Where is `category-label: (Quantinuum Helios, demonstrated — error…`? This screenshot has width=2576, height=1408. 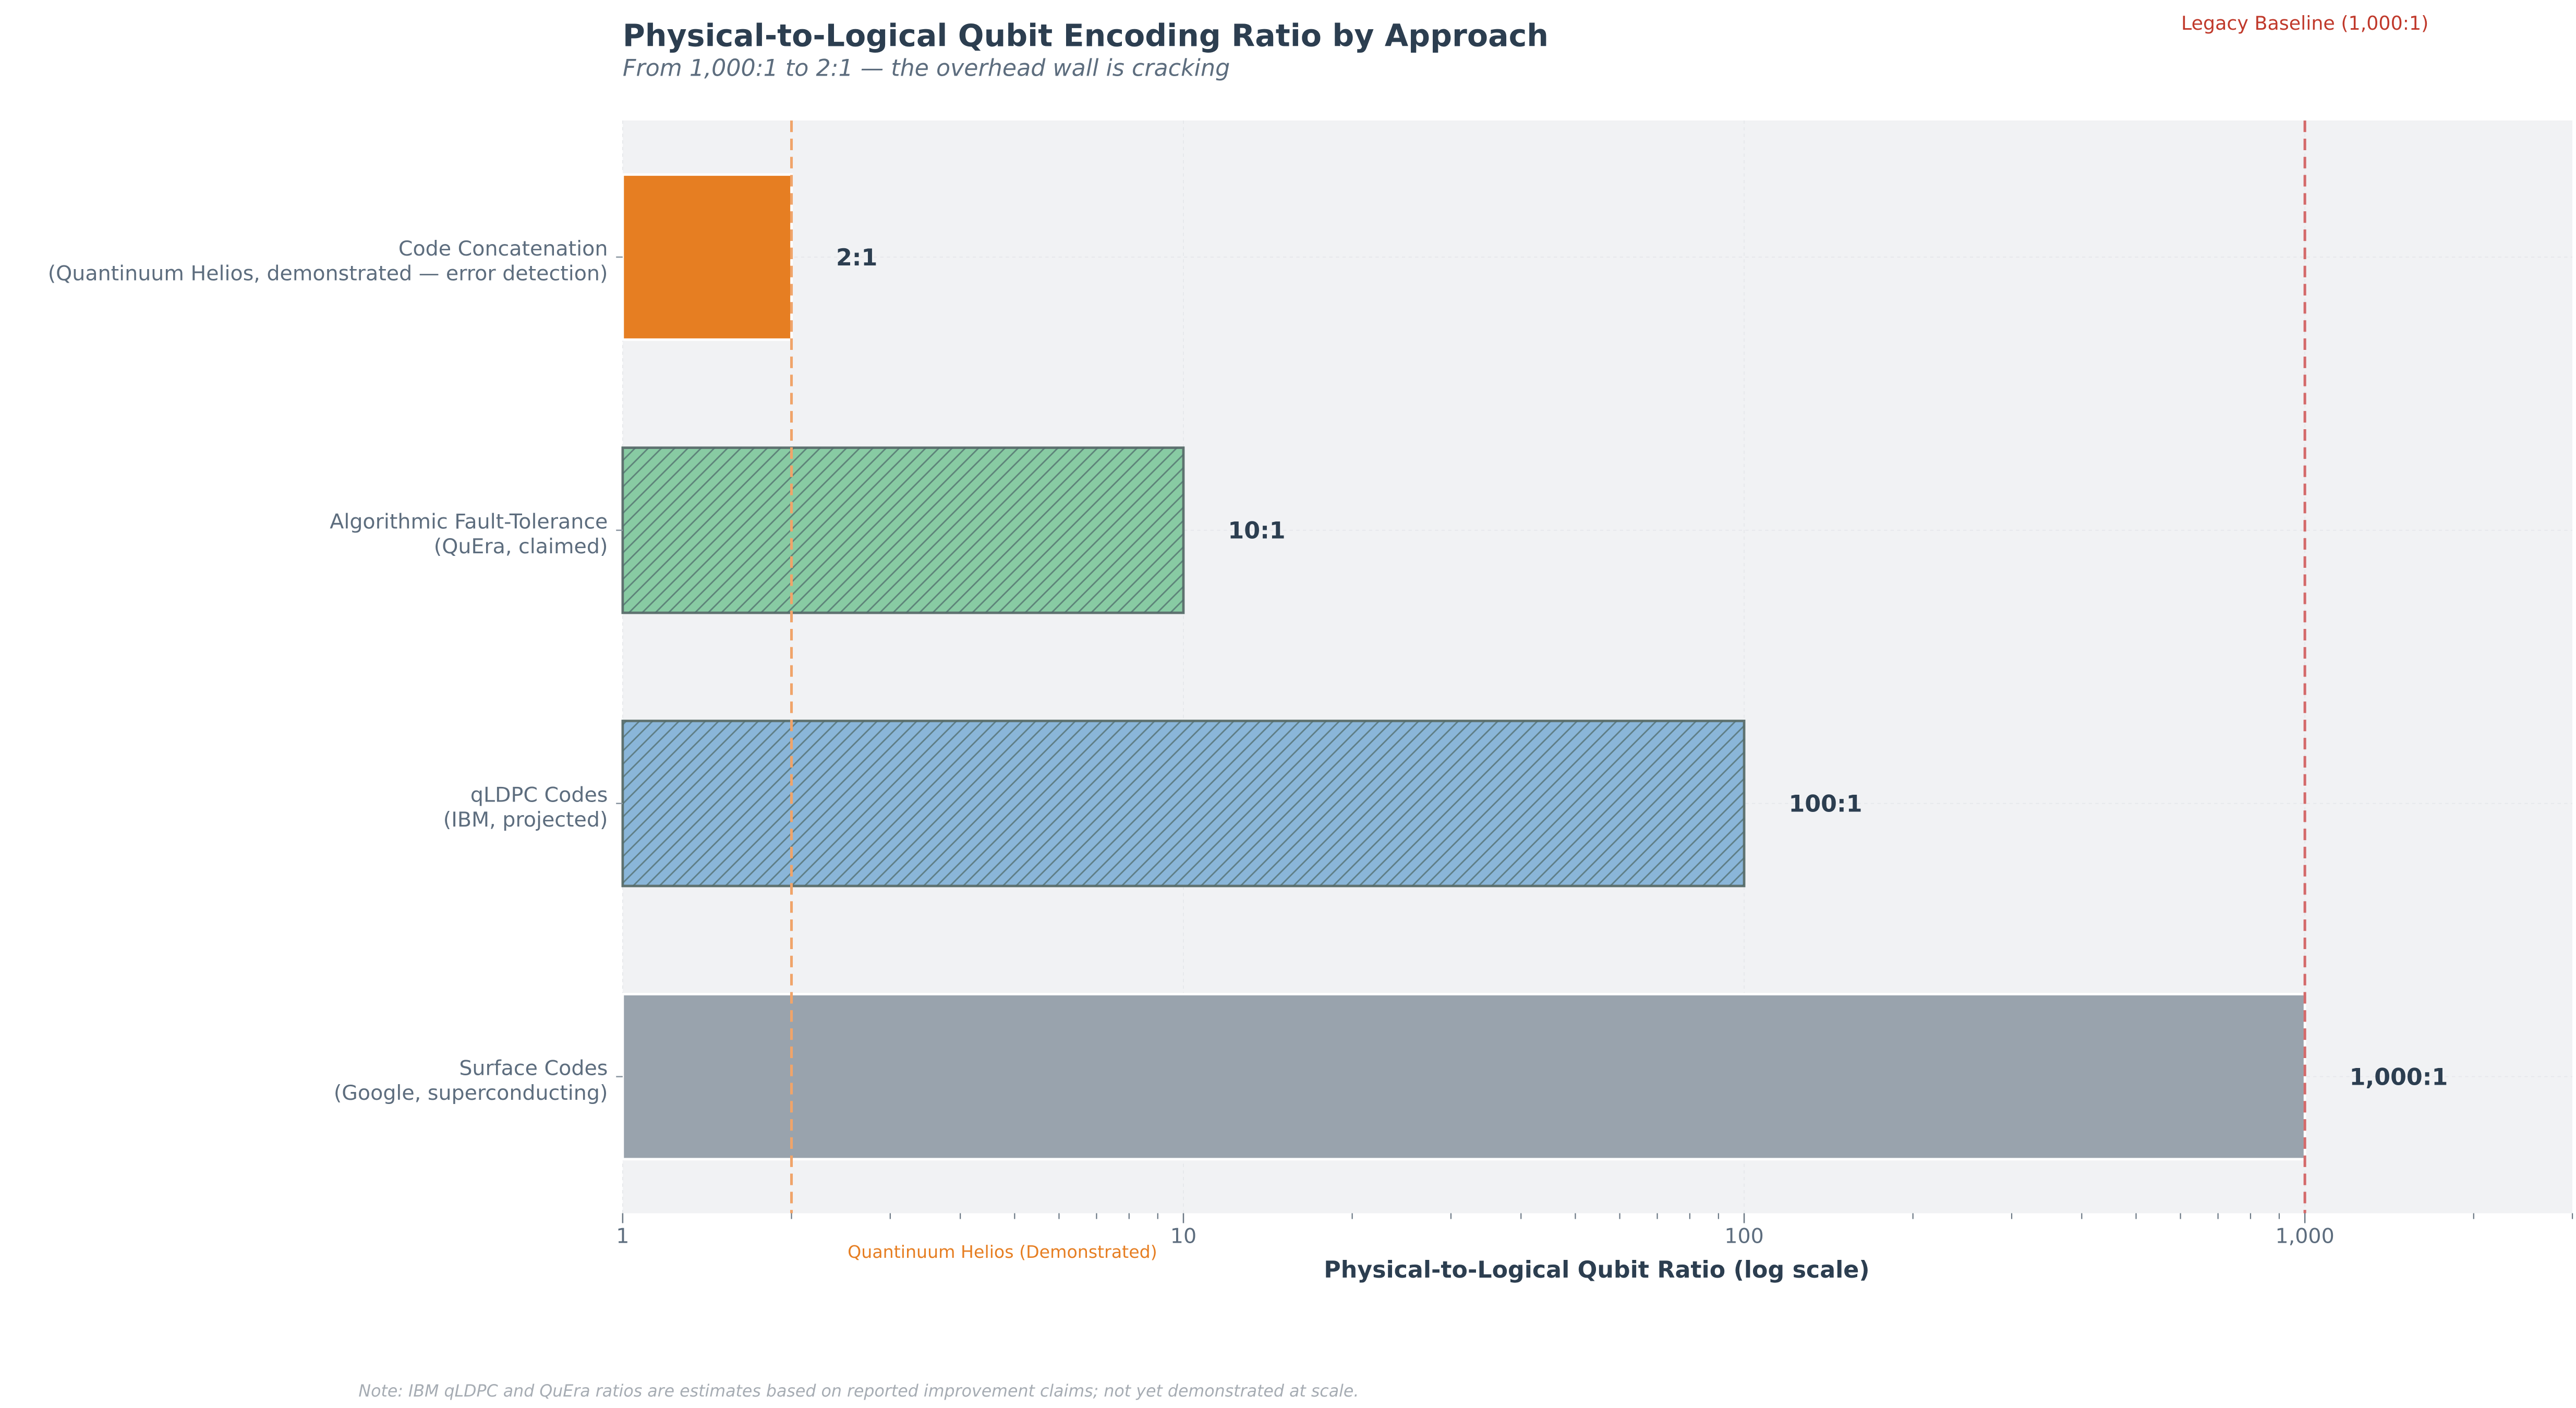 category-label: (Quantinuum Helios, demonstrated — error… is located at coordinates (328, 273).